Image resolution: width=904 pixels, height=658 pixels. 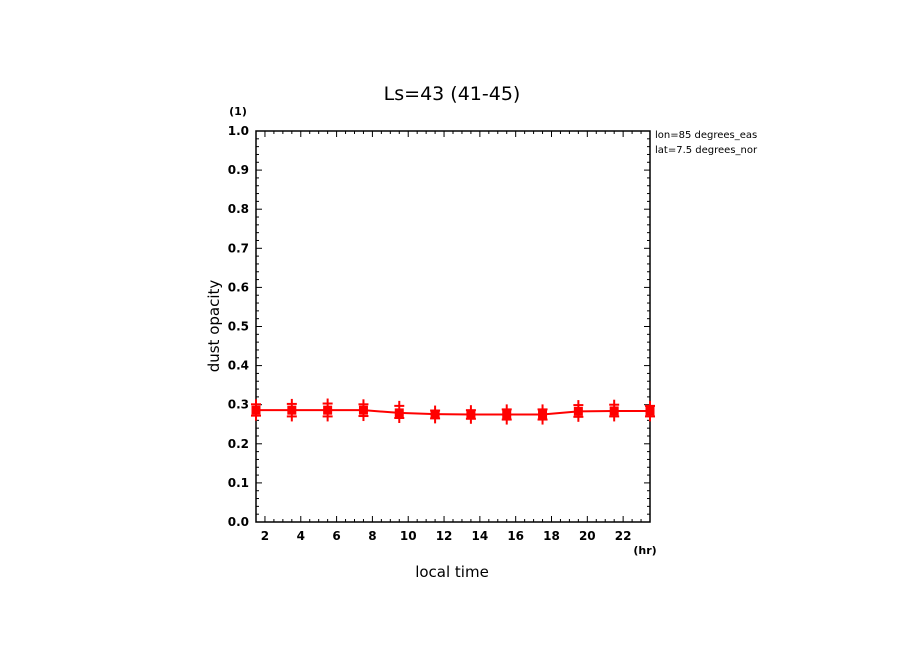 What do you see at coordinates (623, 536) in the screenshot?
I see `x-tick-label: 22` at bounding box center [623, 536].